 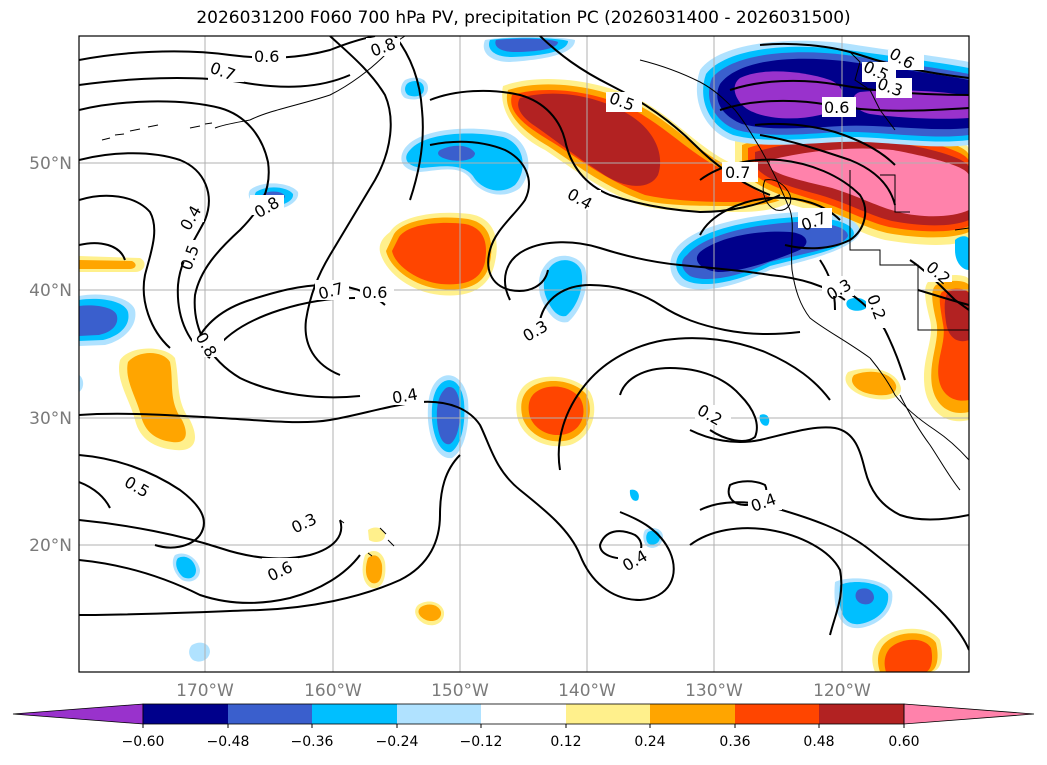 What do you see at coordinates (818, 742) in the screenshot?
I see `colorbar-tick-label: 0.48` at bounding box center [818, 742].